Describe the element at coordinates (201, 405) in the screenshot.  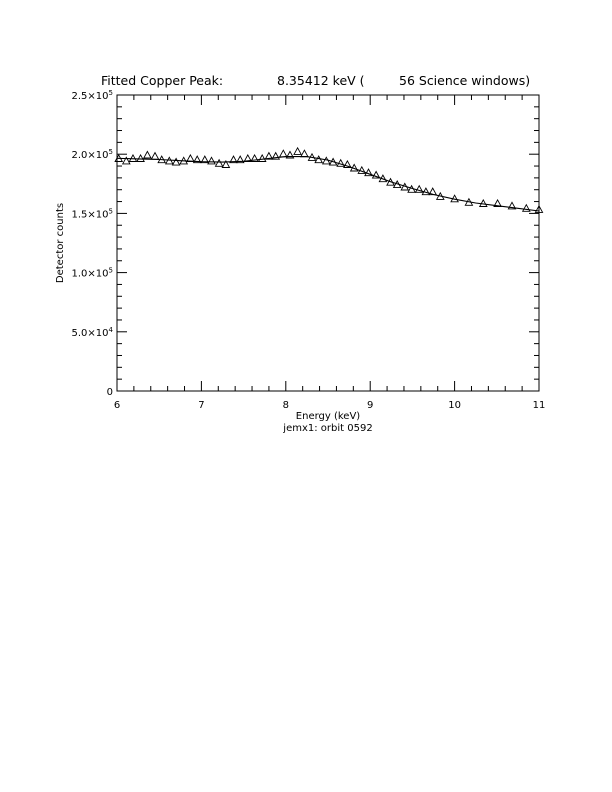
I see `x-tick-label: 7` at that location.